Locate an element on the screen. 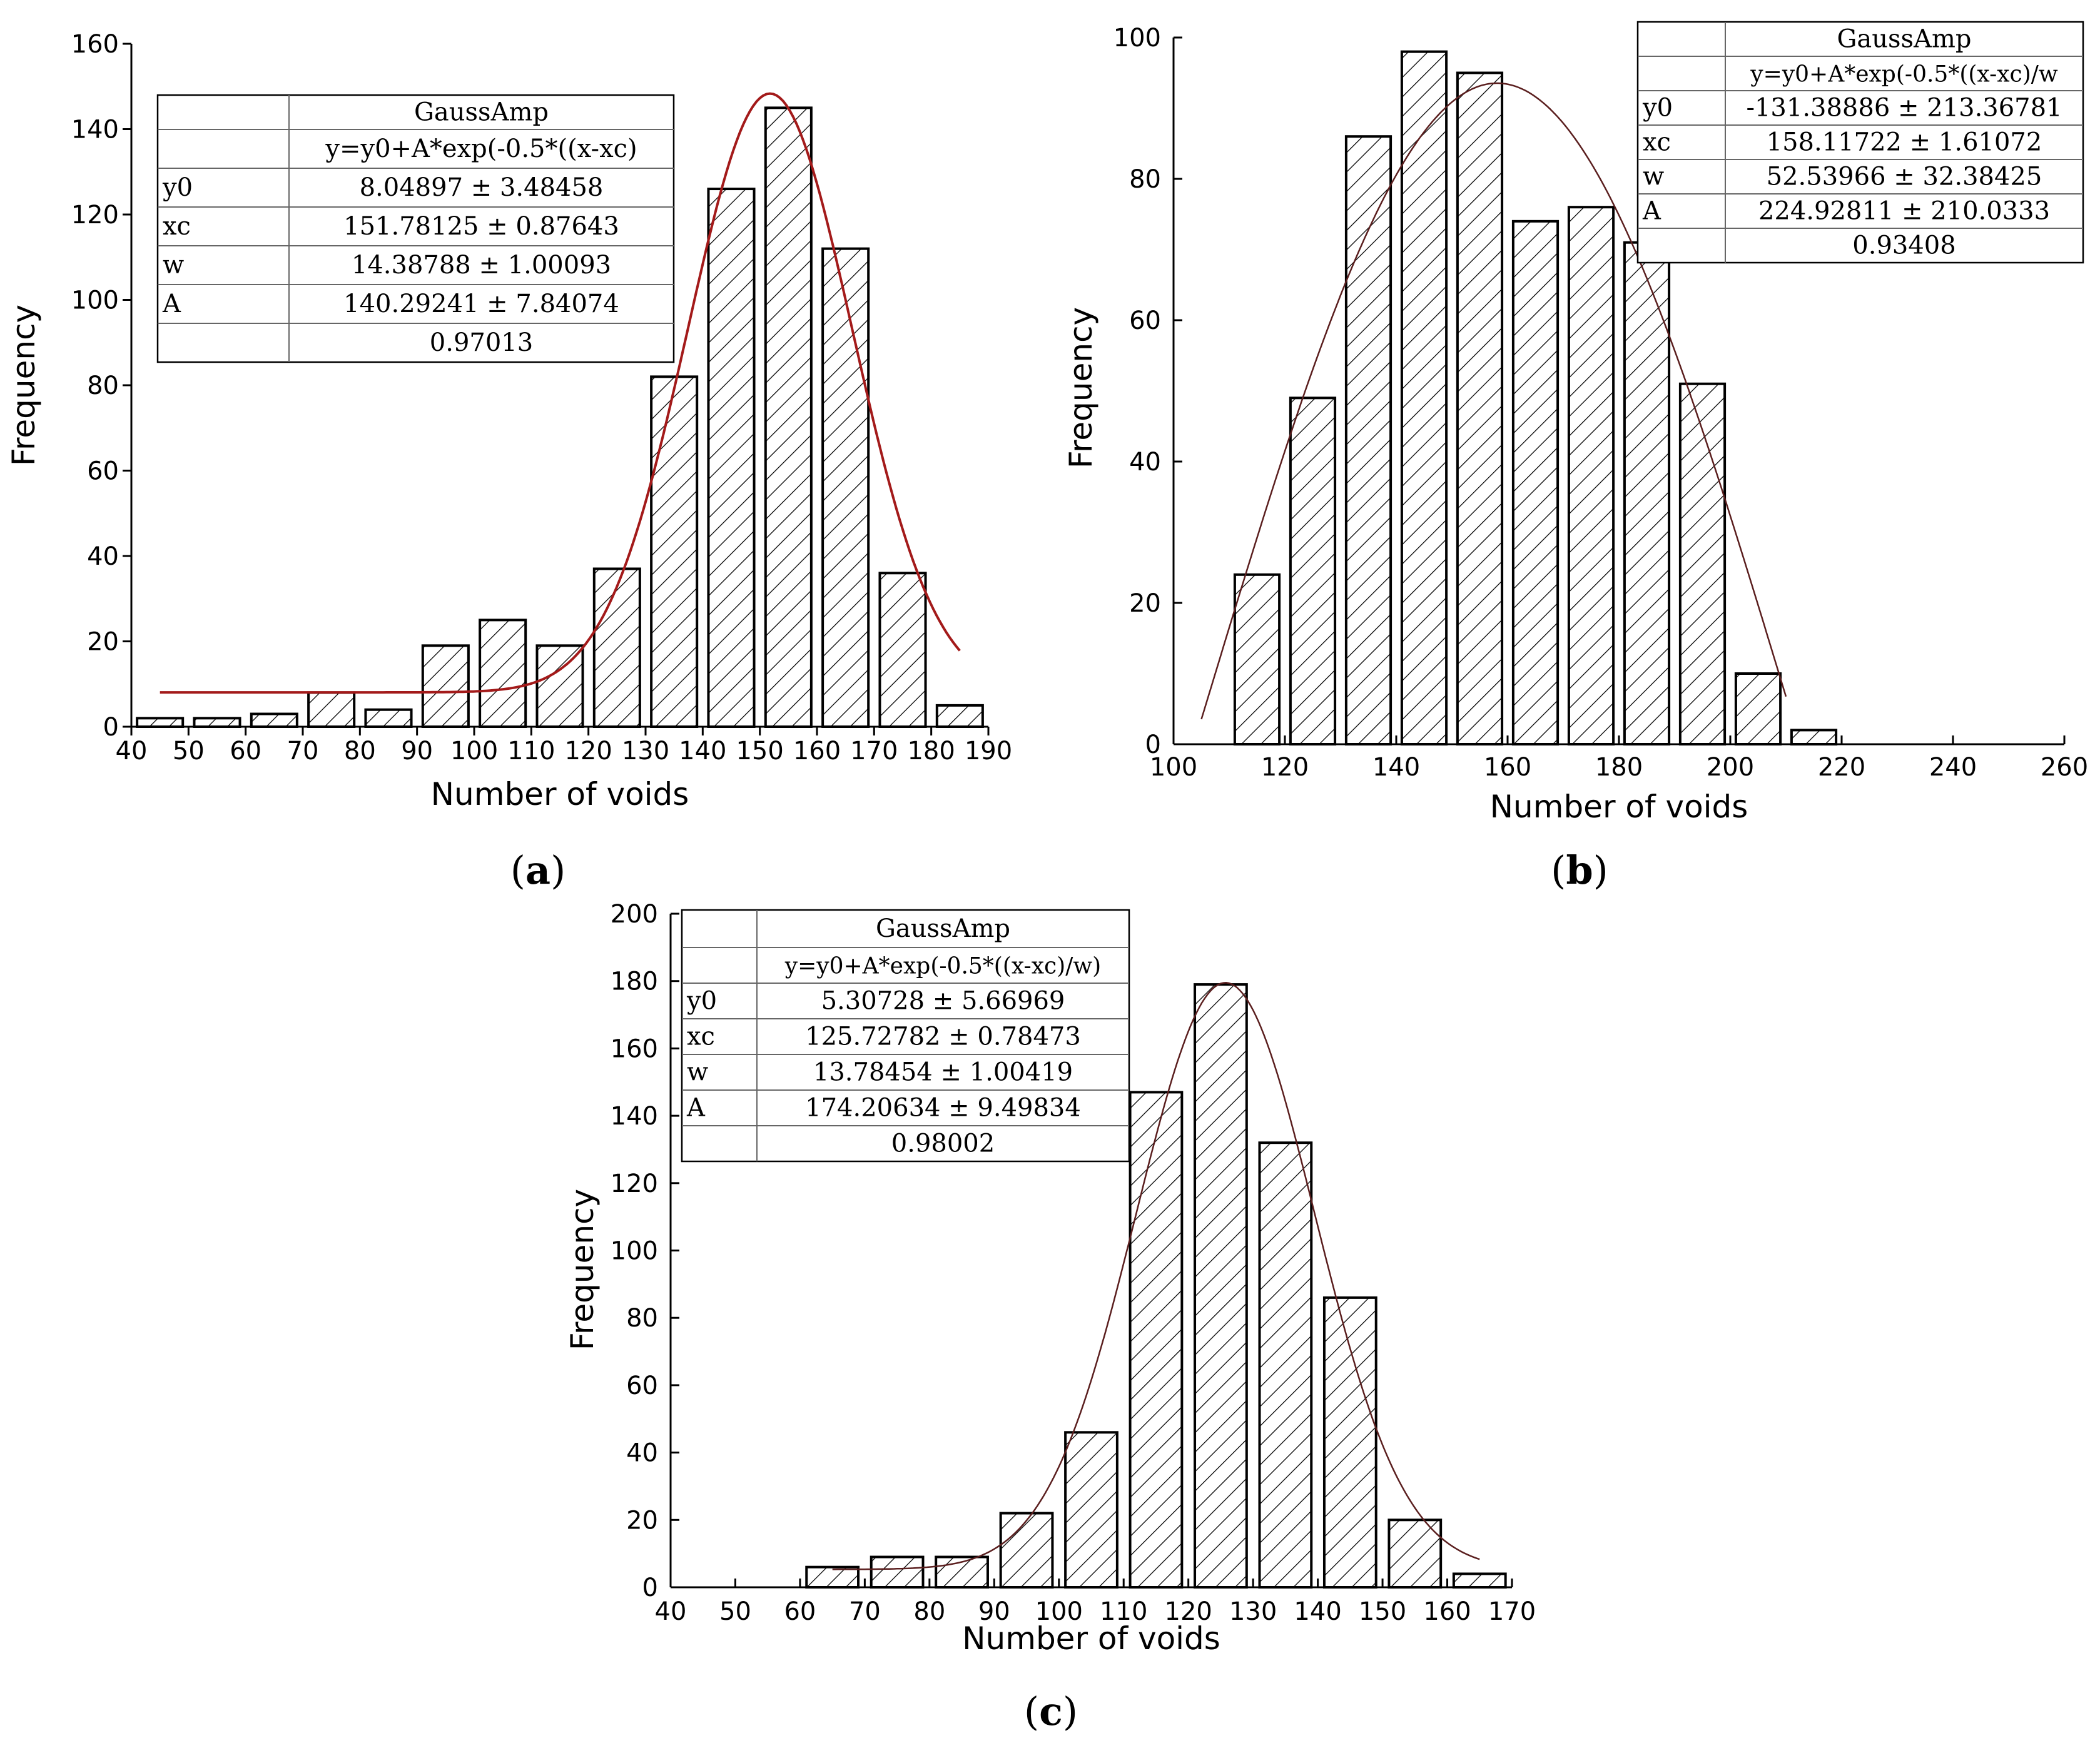  fit-param-value: 140.29241 ± 7.84074 is located at coordinates (481, 304).